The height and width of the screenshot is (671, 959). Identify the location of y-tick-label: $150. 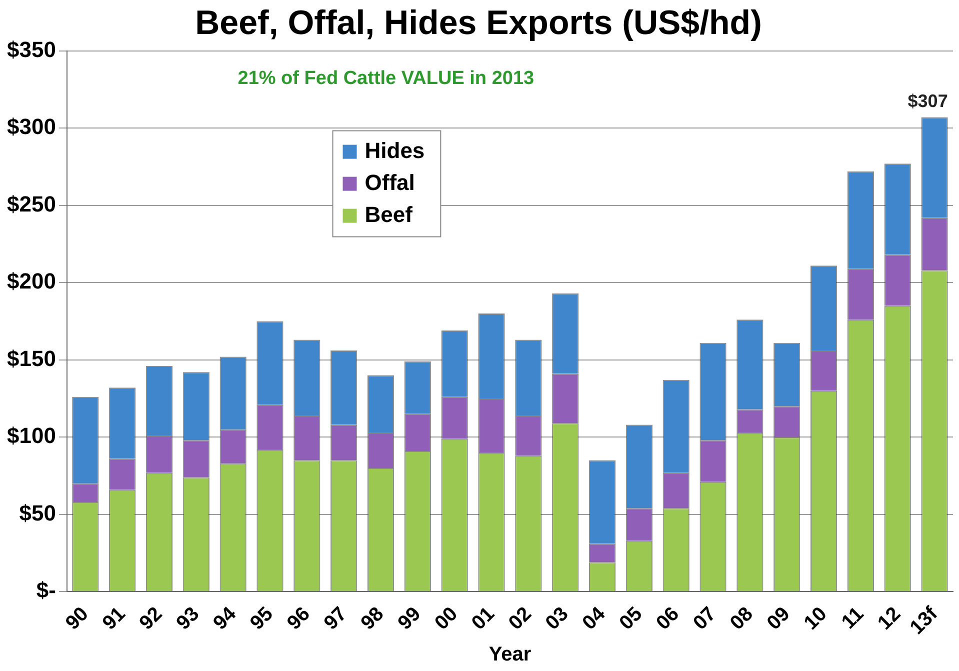
(31, 358).